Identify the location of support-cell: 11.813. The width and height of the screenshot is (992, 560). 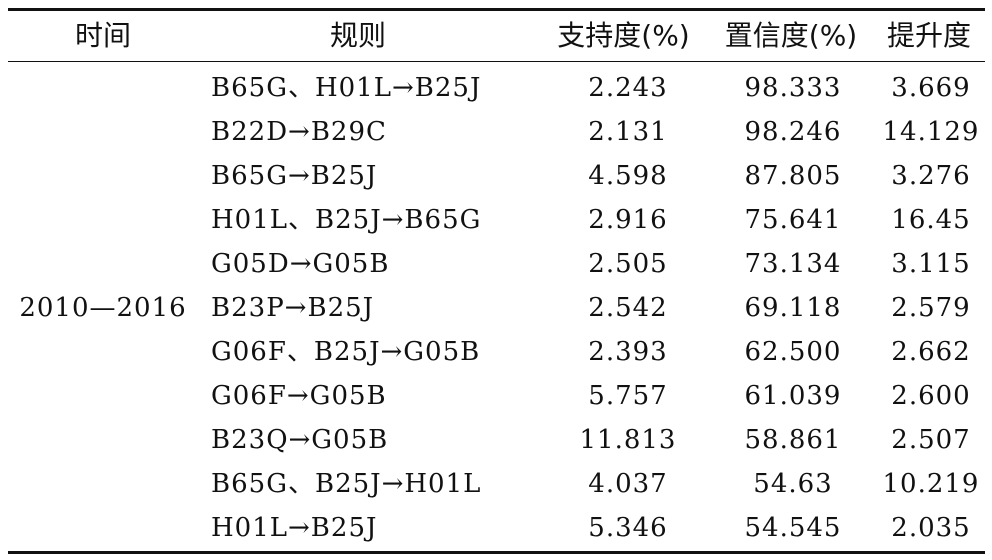
(628, 440).